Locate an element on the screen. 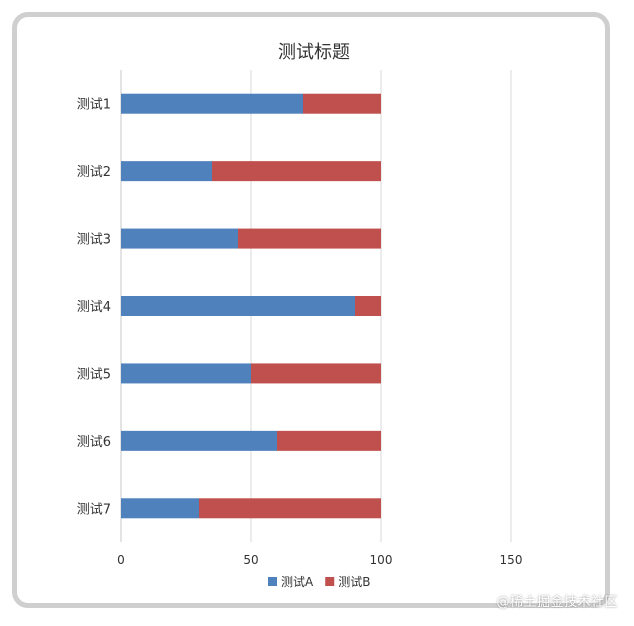 The image size is (634, 626). x-tick-labels: 0 50 100 150 is located at coordinates (319, 560).